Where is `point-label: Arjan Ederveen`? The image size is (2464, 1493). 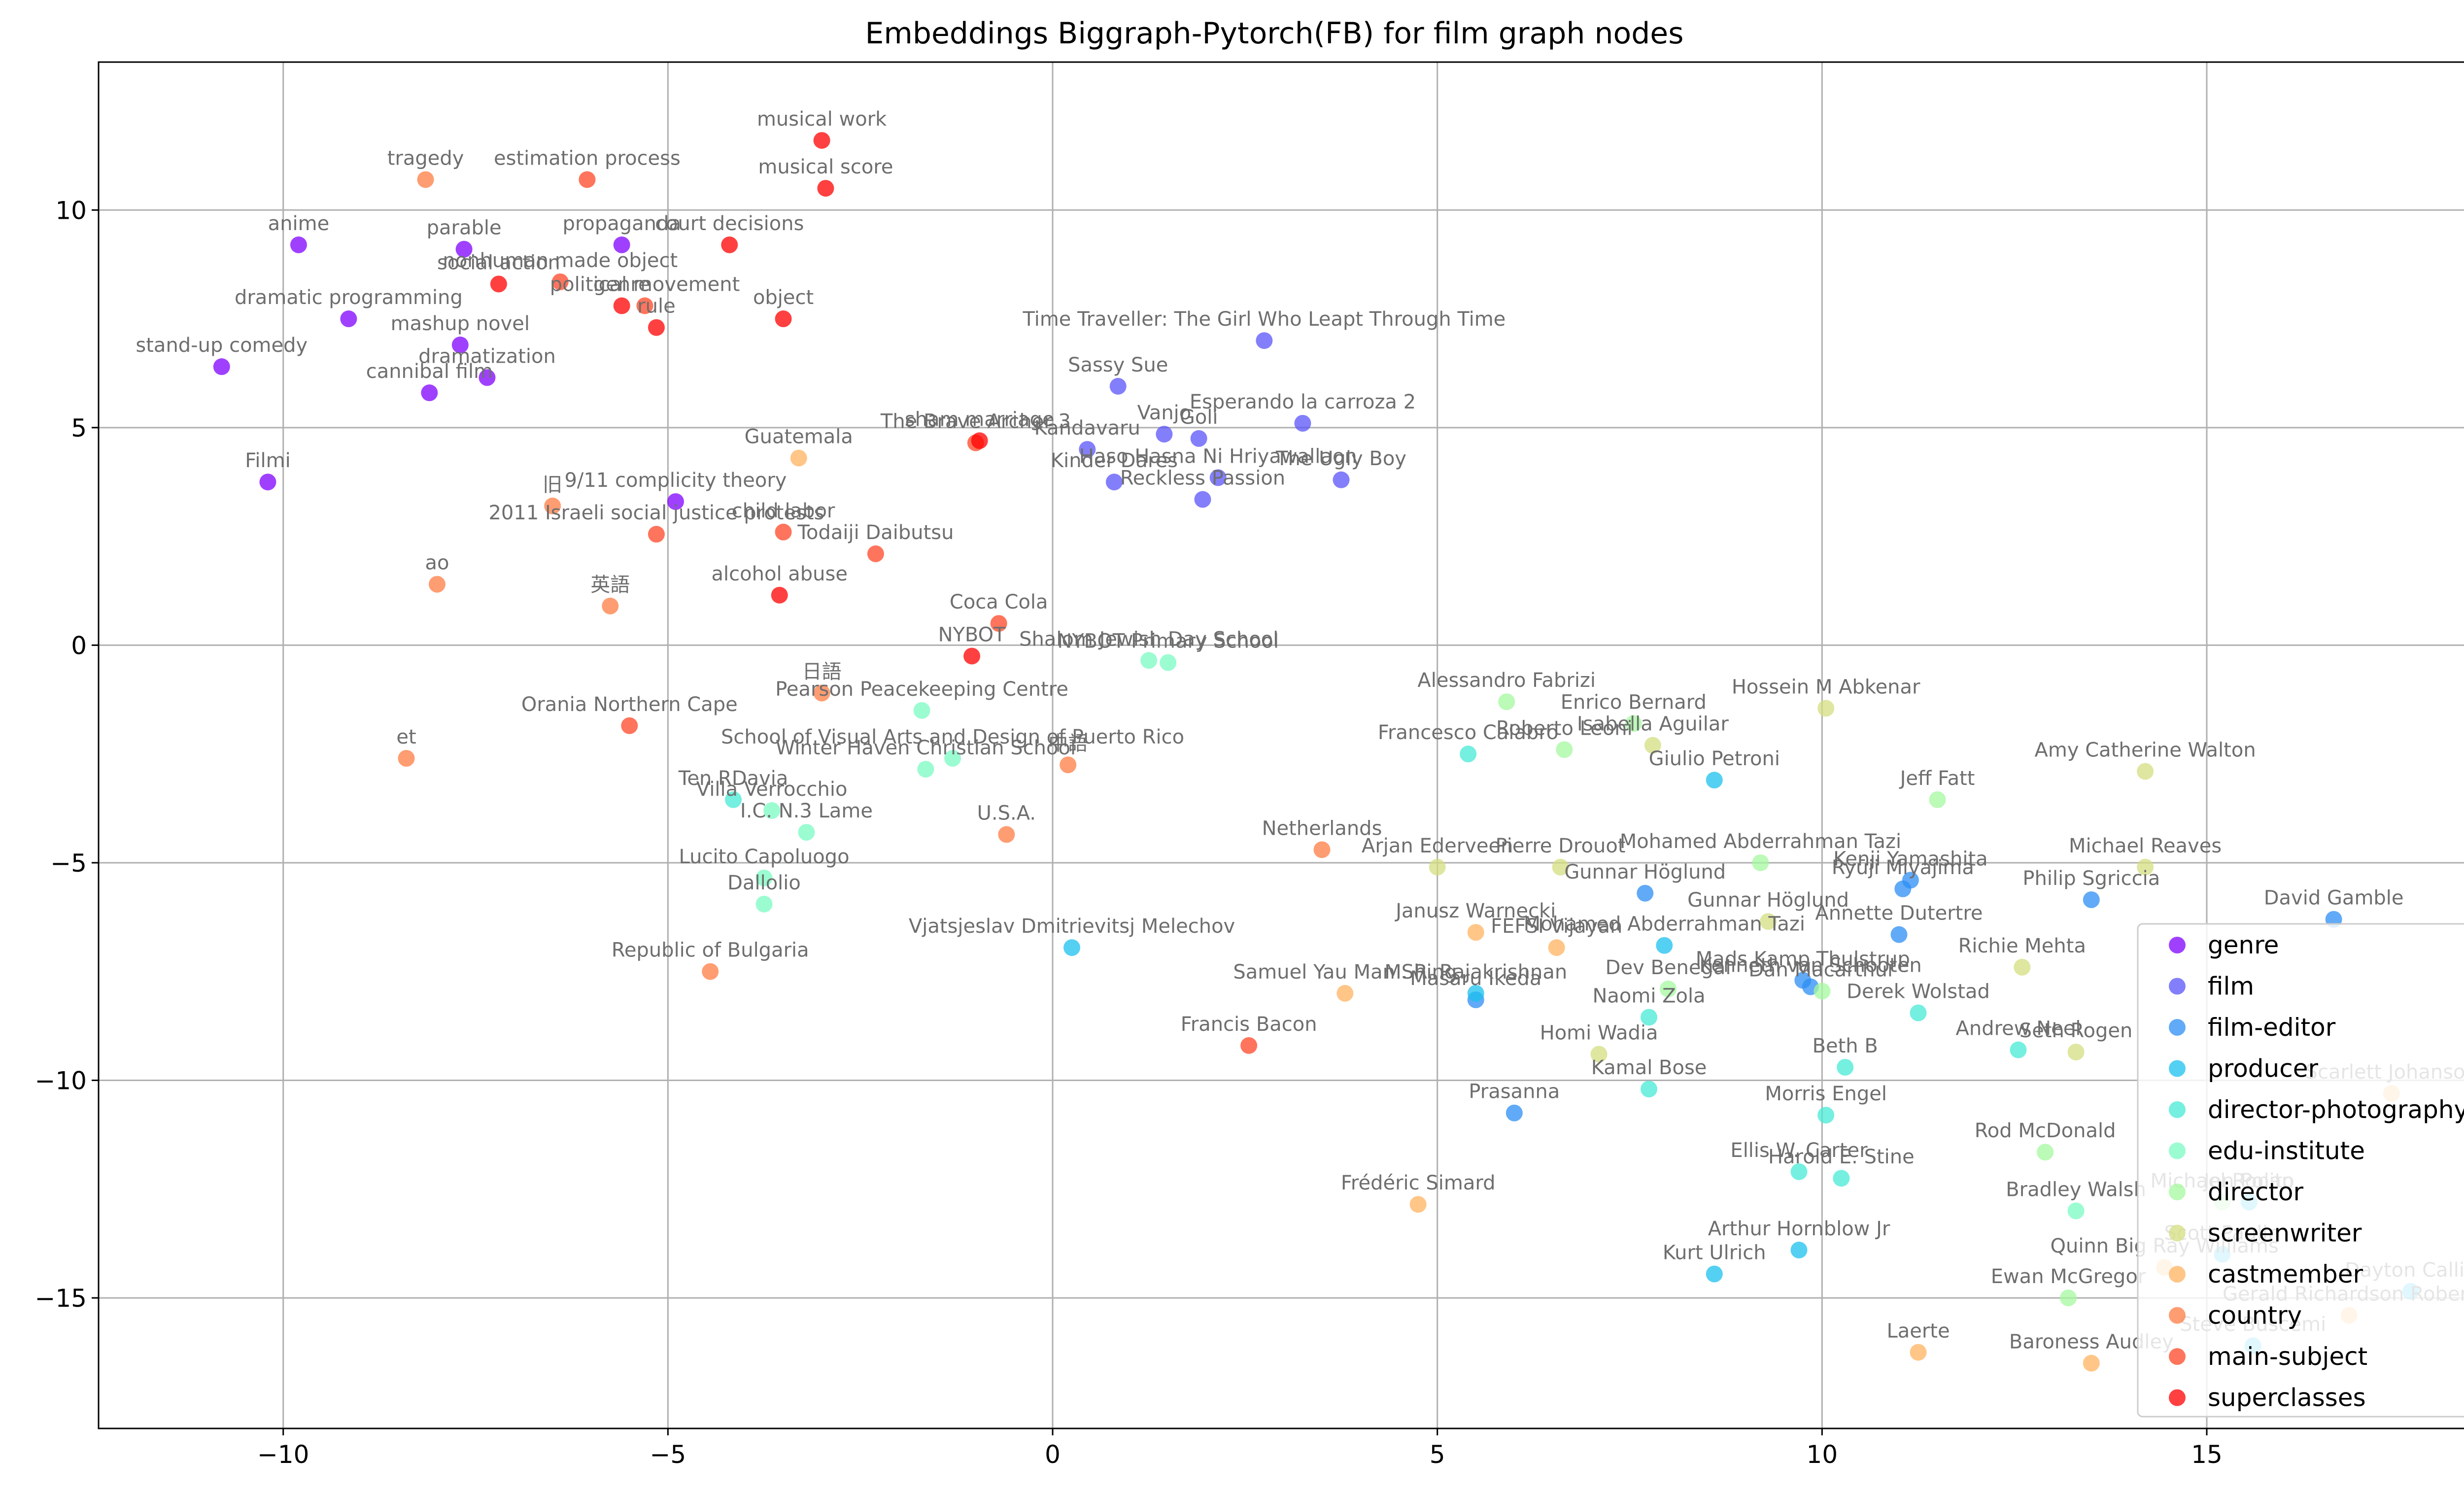 point-label: Arjan Ederveen is located at coordinates (1437, 846).